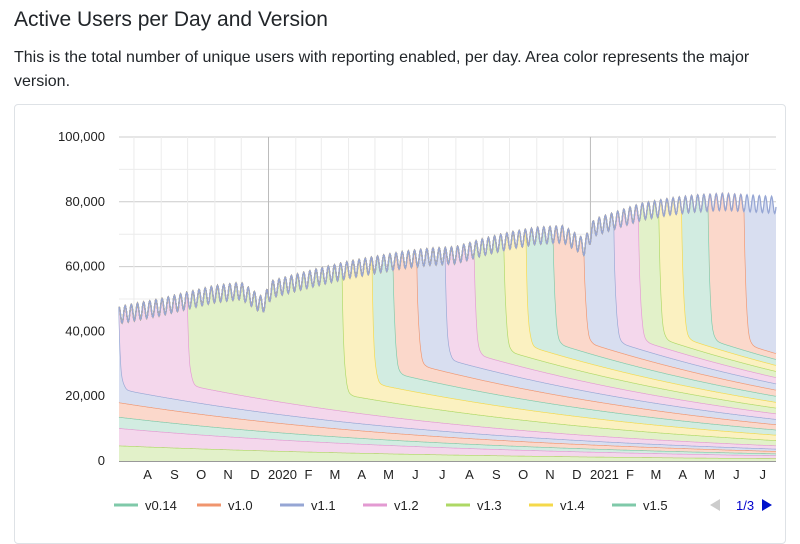 The image size is (800, 544). I want to click on legend-next-page-icon, so click(767, 505).